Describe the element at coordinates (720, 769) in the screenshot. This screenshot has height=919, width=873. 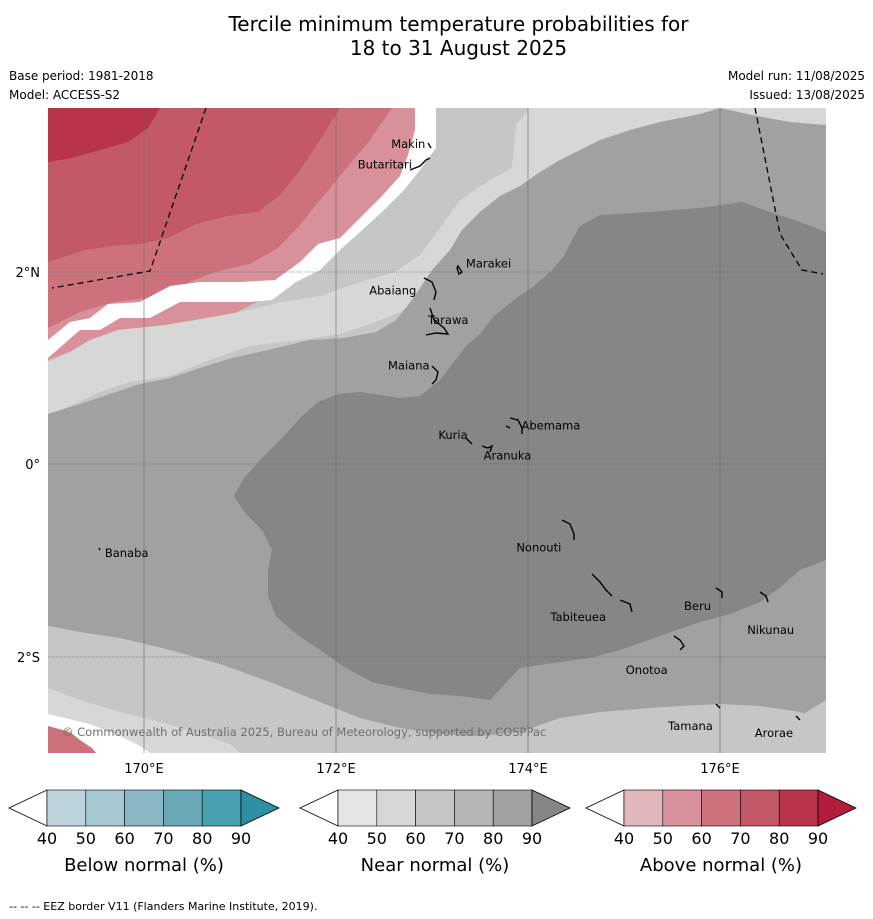
I see `lon-label-176E: 176°E` at that location.